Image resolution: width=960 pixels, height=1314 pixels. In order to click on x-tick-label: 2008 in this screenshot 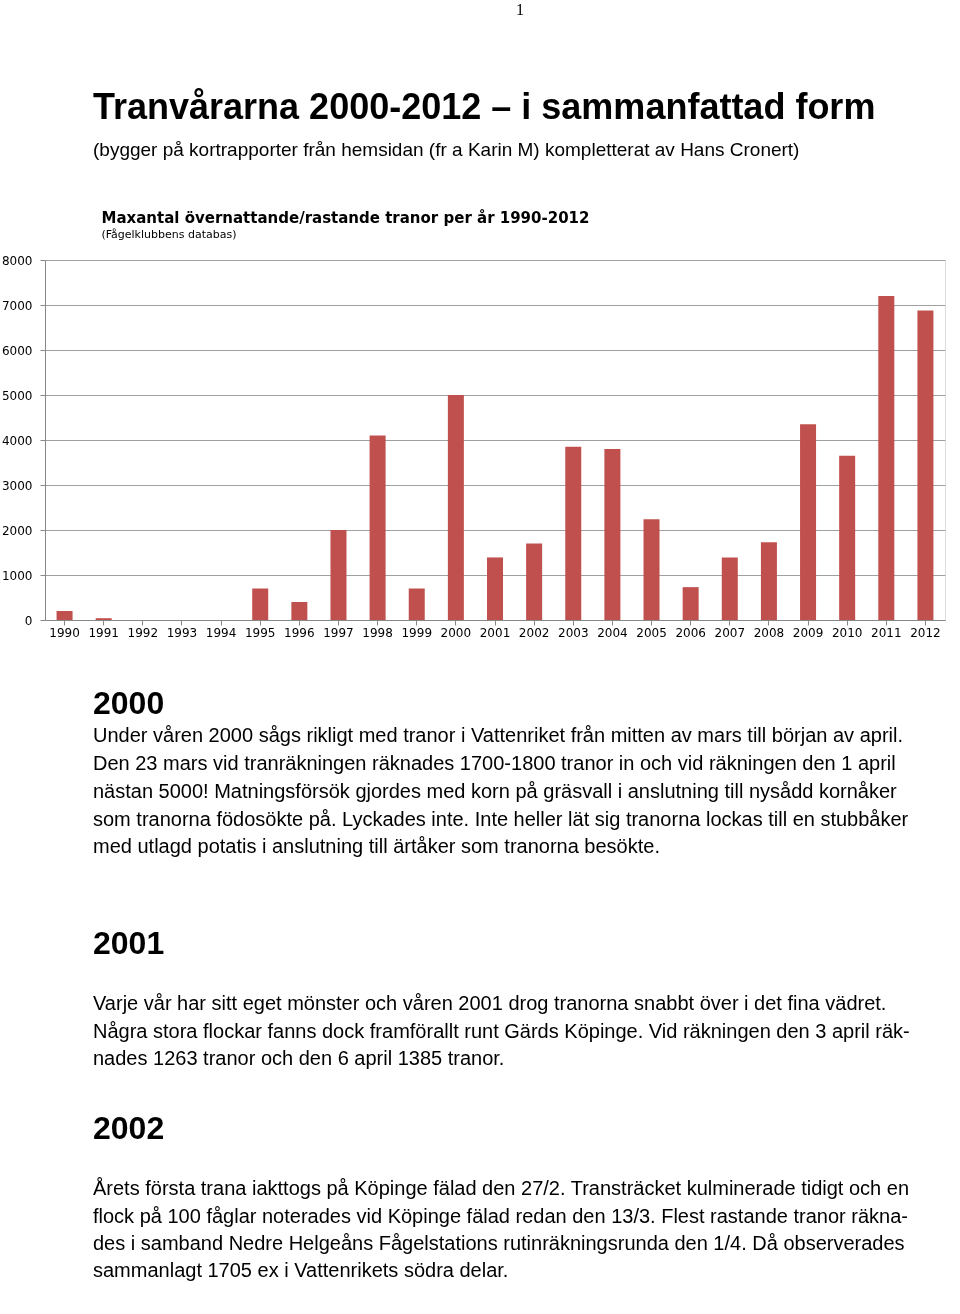, I will do `click(769, 632)`.